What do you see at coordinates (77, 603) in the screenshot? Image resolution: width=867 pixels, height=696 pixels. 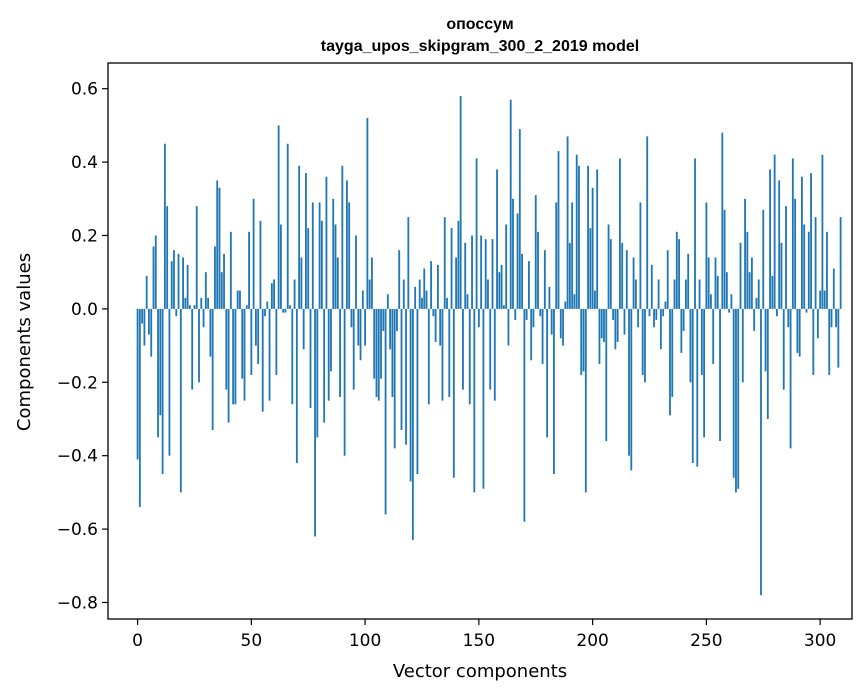 I see `y-tick-label: −0.8` at bounding box center [77, 603].